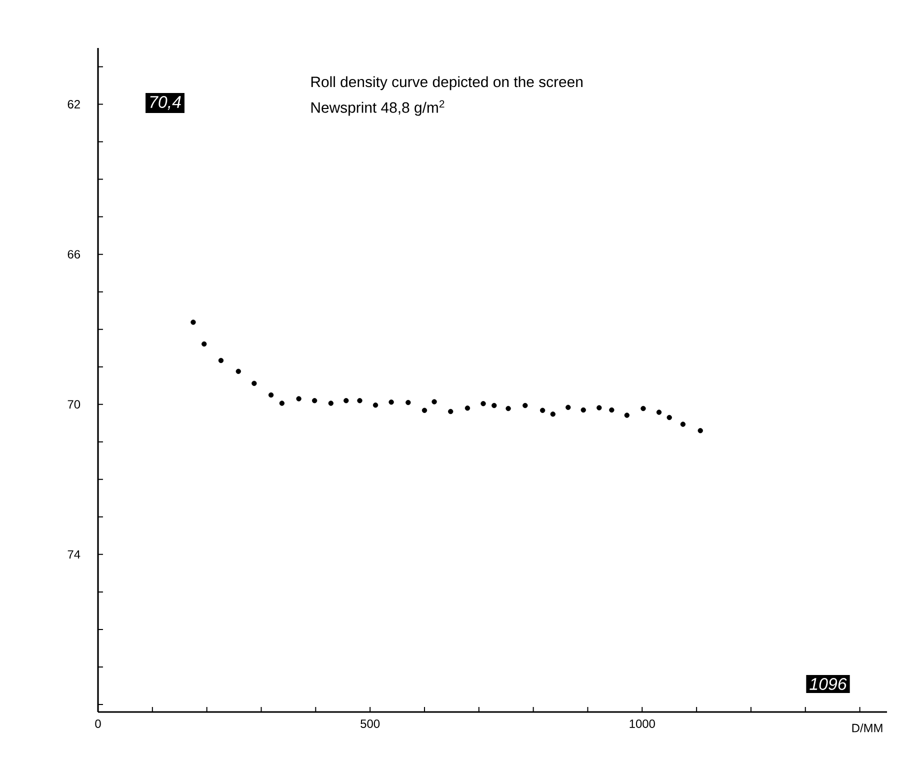 The image size is (897, 772). What do you see at coordinates (74, 254) in the screenshot?
I see `y-tick-label: 66` at bounding box center [74, 254].